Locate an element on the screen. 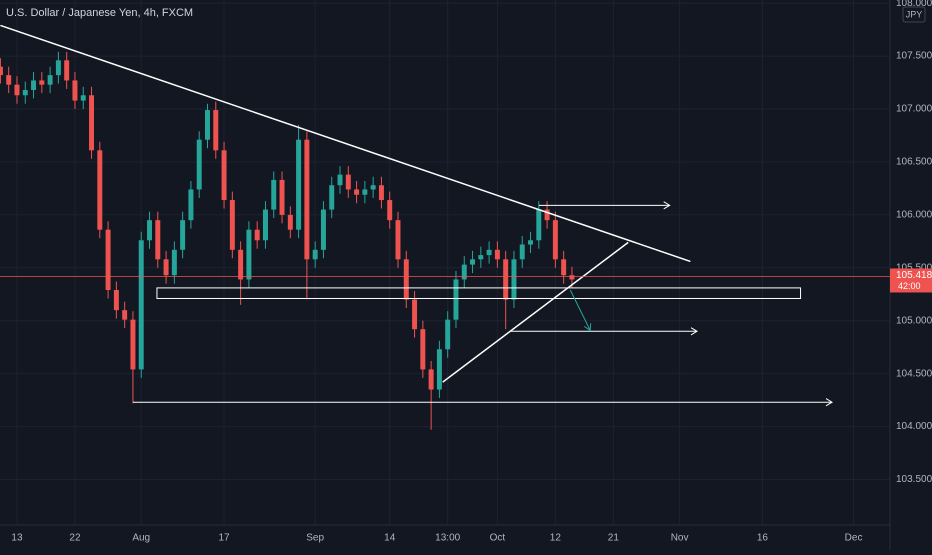 The image size is (932, 555). x-tick-label: 16 is located at coordinates (763, 538).